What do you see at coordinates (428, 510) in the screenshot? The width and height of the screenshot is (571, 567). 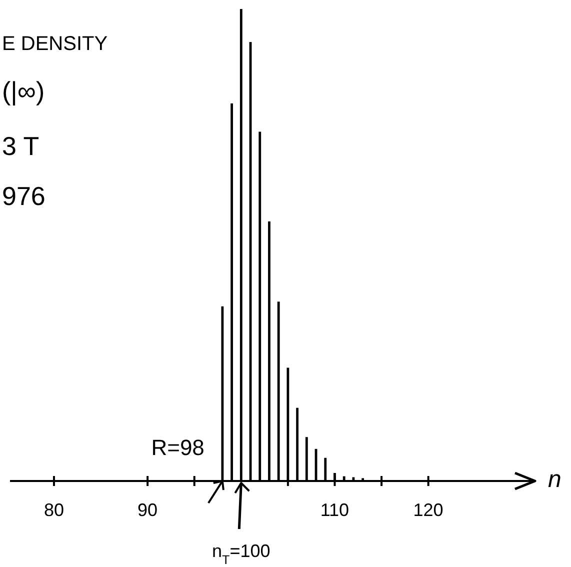 I see `x-tick-label: 120` at bounding box center [428, 510].